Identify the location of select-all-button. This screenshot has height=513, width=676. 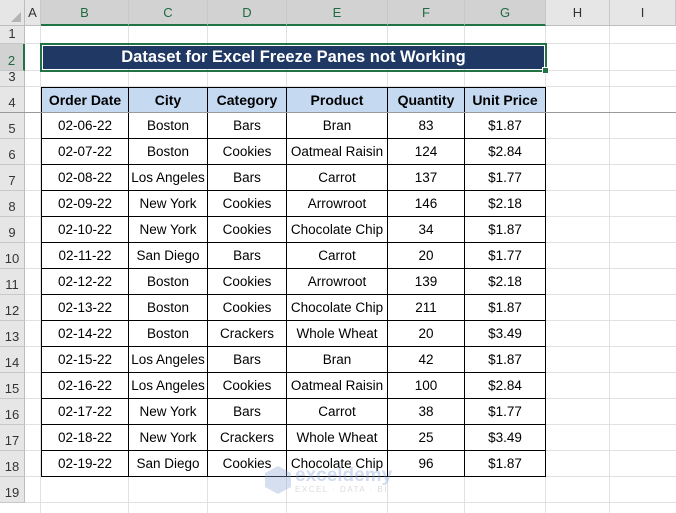
(12, 13).